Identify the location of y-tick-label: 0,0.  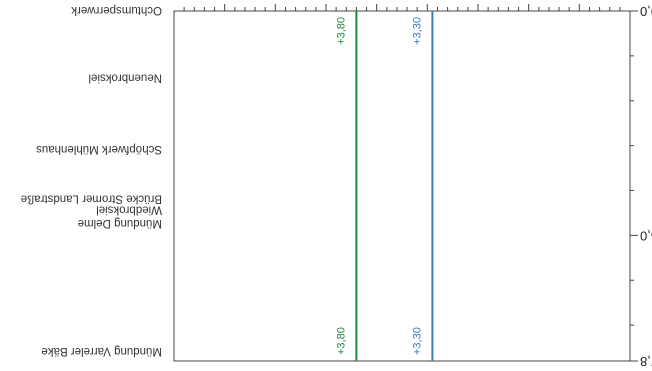
(646, 11).